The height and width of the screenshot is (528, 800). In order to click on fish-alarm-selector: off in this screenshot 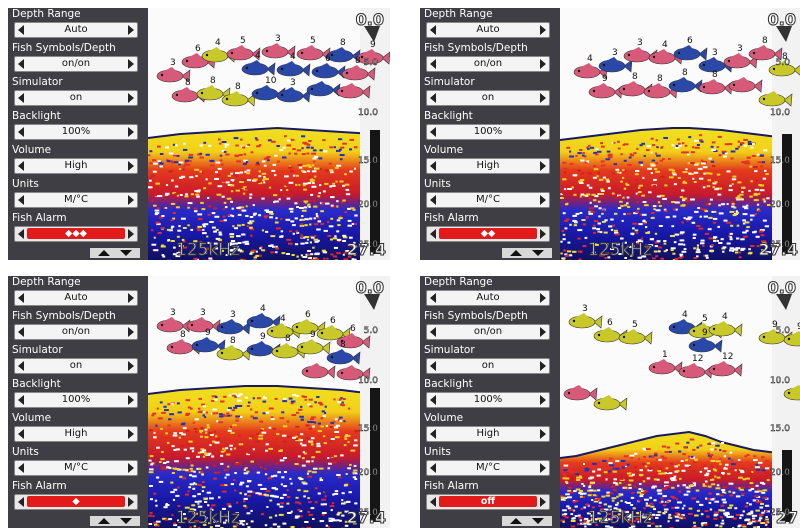, I will do `click(488, 502)`.